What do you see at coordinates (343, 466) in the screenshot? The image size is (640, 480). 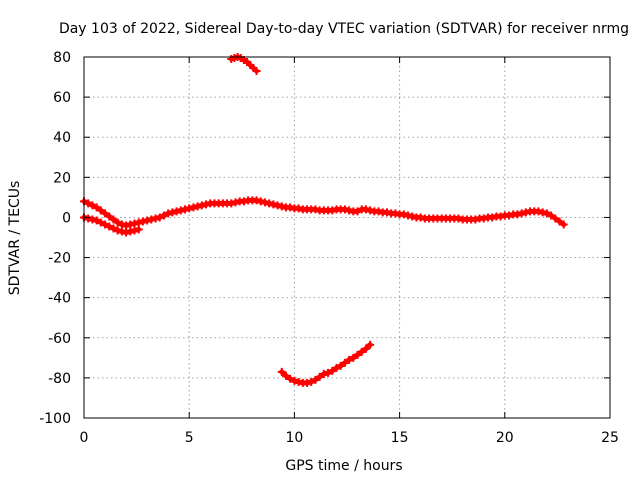 I see `x-axis-label: GPS time / hours` at bounding box center [343, 466].